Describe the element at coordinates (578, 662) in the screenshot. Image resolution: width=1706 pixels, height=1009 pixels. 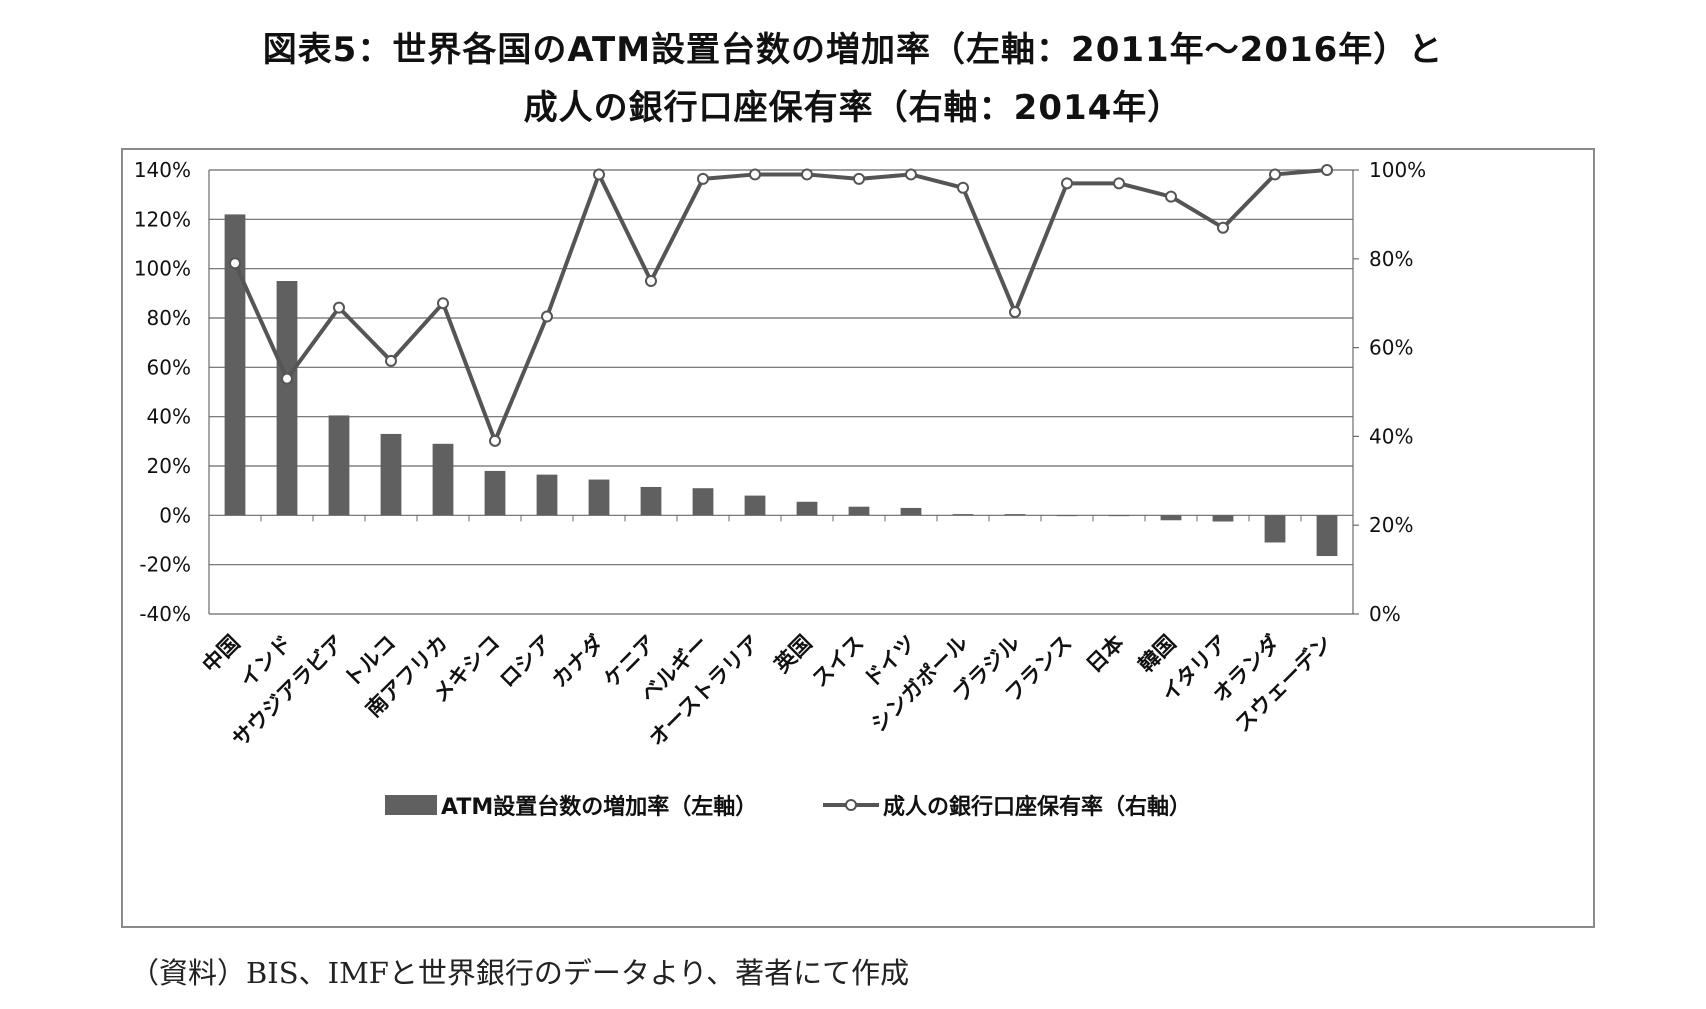
I see `x-tick-label: カナダ` at that location.